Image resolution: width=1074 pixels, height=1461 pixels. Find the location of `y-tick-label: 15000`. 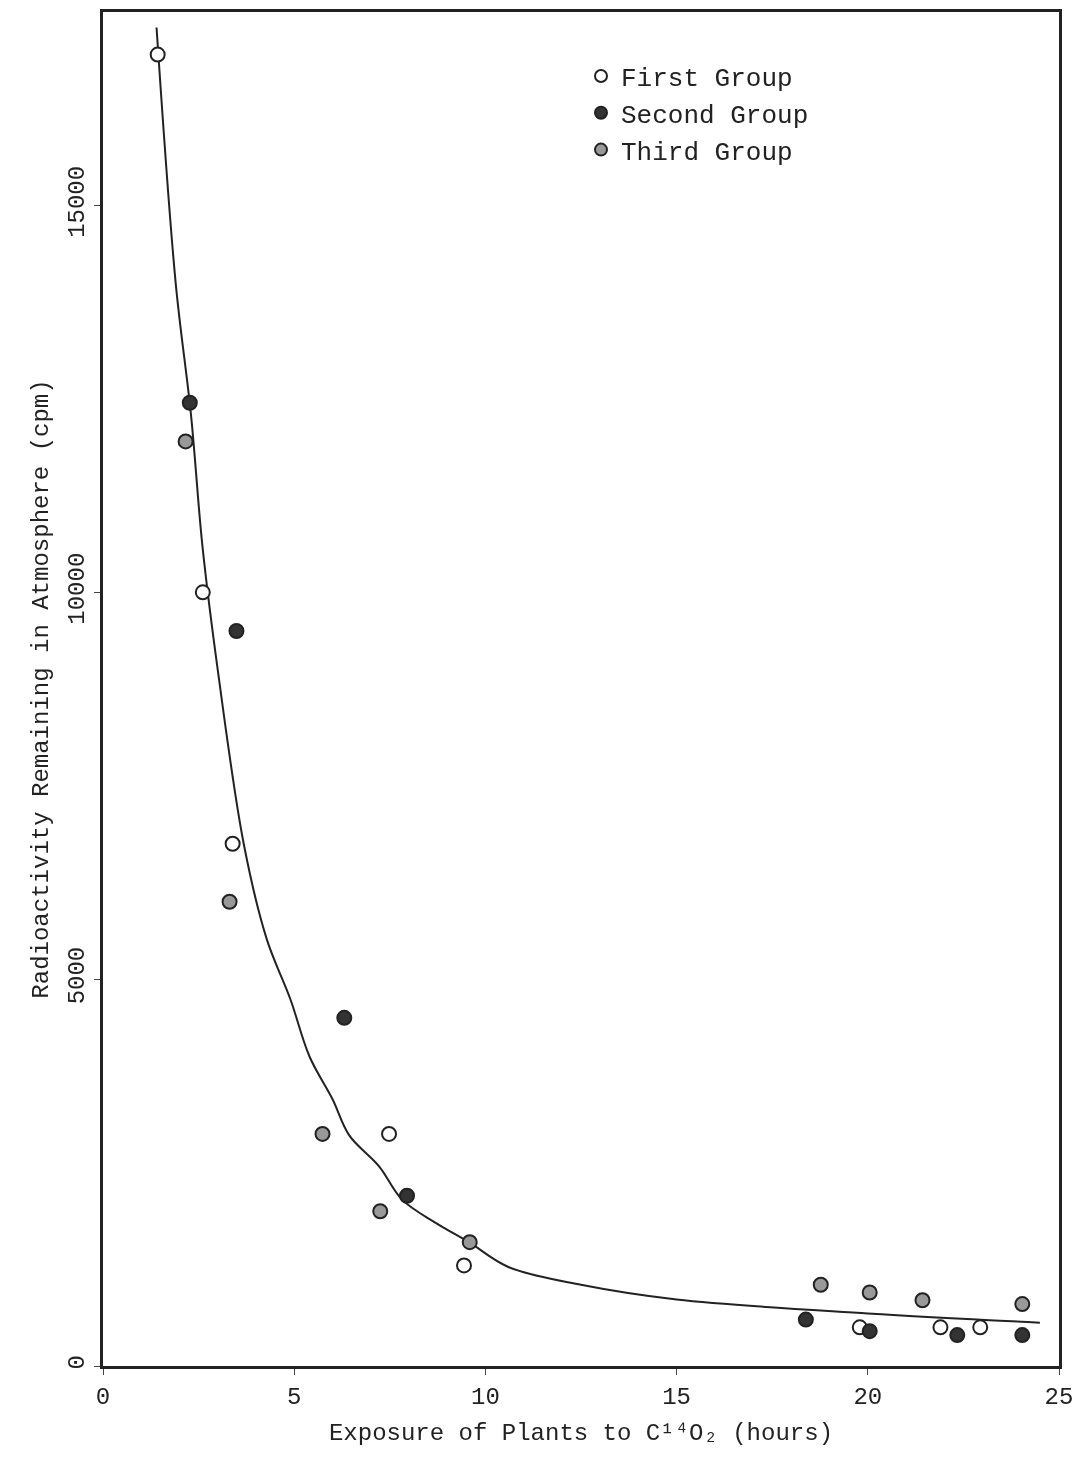

y-tick-label: 15000 is located at coordinates (78, 201).